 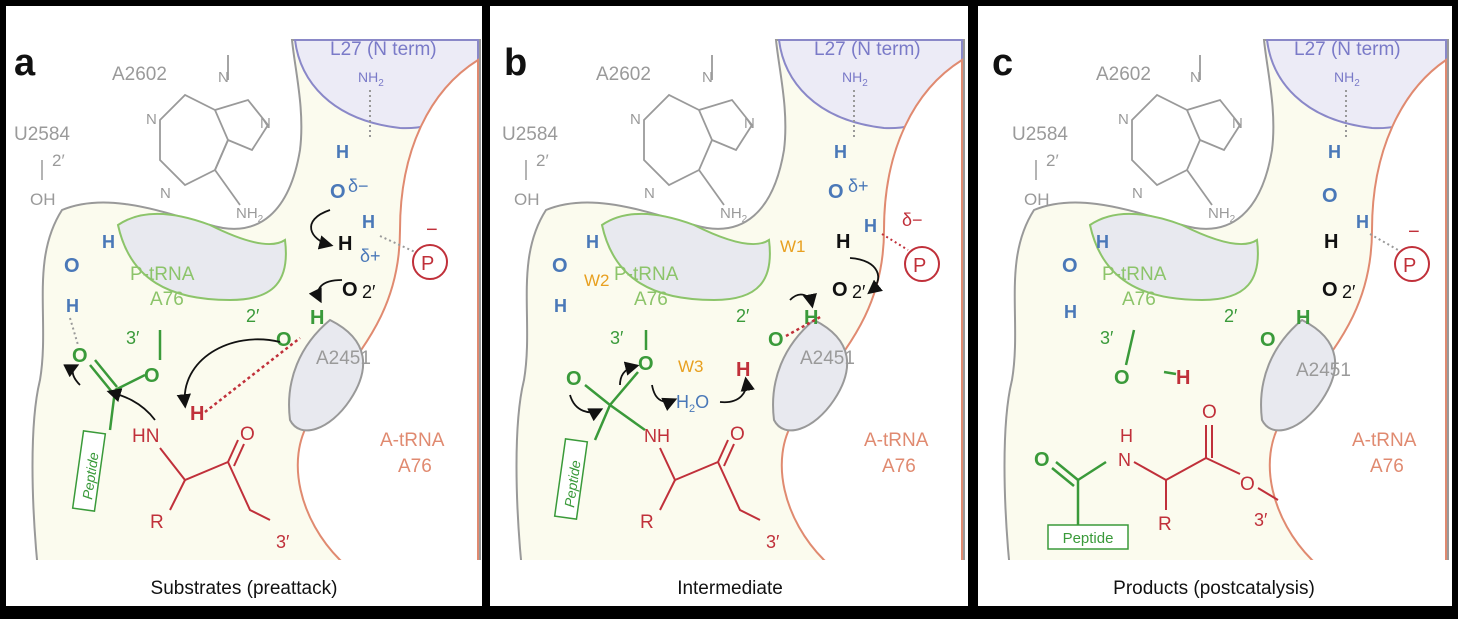 What do you see at coordinates (1334, 152) in the screenshot?
I see `panel-c-water-h1: H` at bounding box center [1334, 152].